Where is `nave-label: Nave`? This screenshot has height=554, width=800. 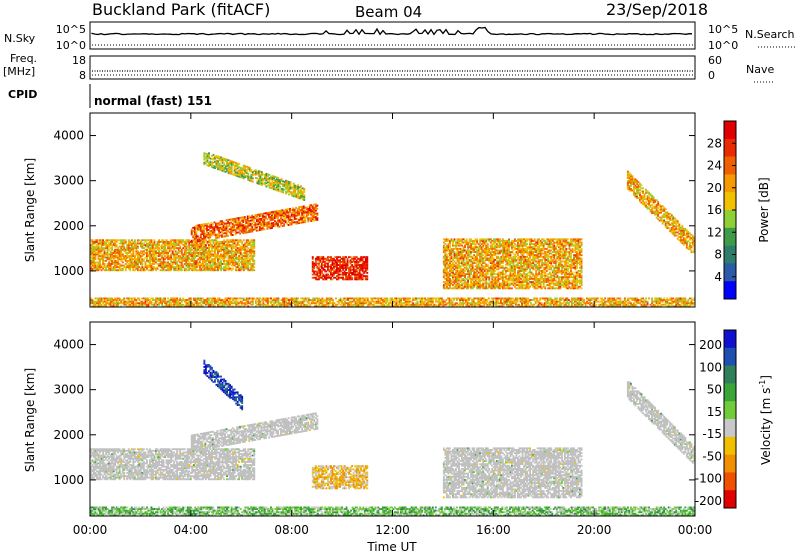 nave-label: Nave is located at coordinates (760, 69).